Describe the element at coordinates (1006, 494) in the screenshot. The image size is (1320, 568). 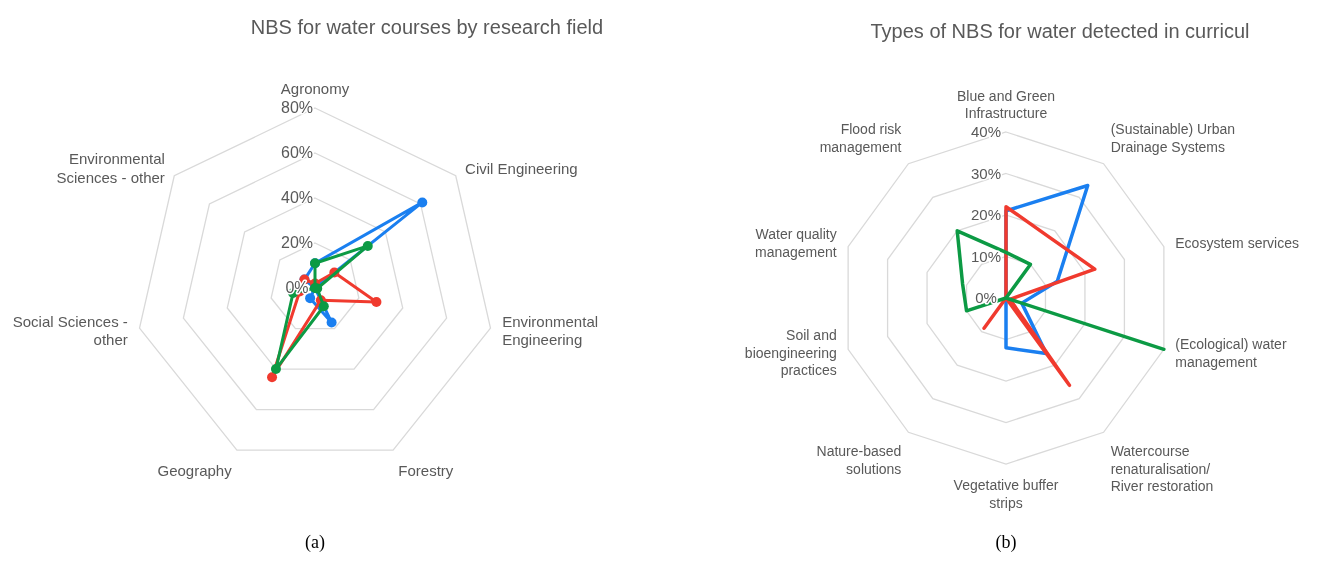
I see `spoke-label: Vegetative buffer strips` at that location.